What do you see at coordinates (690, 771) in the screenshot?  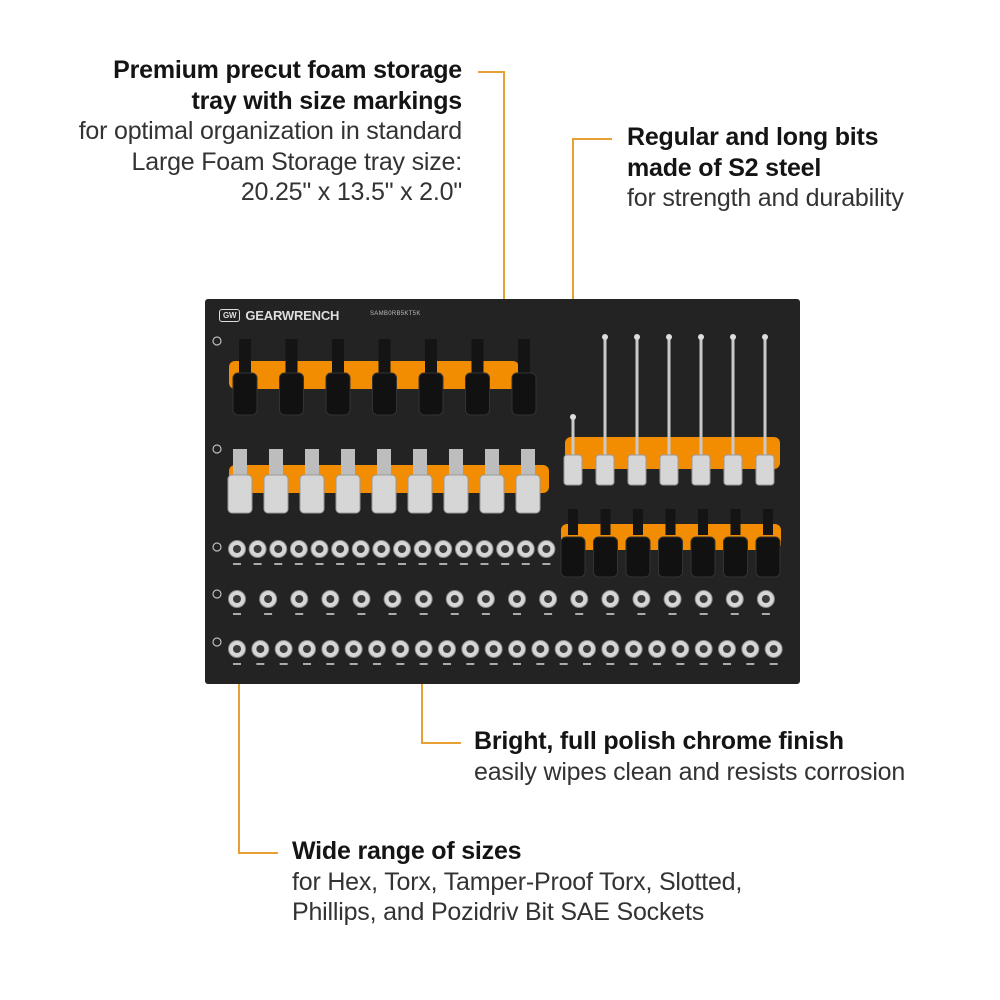 I see `chrome-body-line1: easily wipes clean and resists corrosion` at bounding box center [690, 771].